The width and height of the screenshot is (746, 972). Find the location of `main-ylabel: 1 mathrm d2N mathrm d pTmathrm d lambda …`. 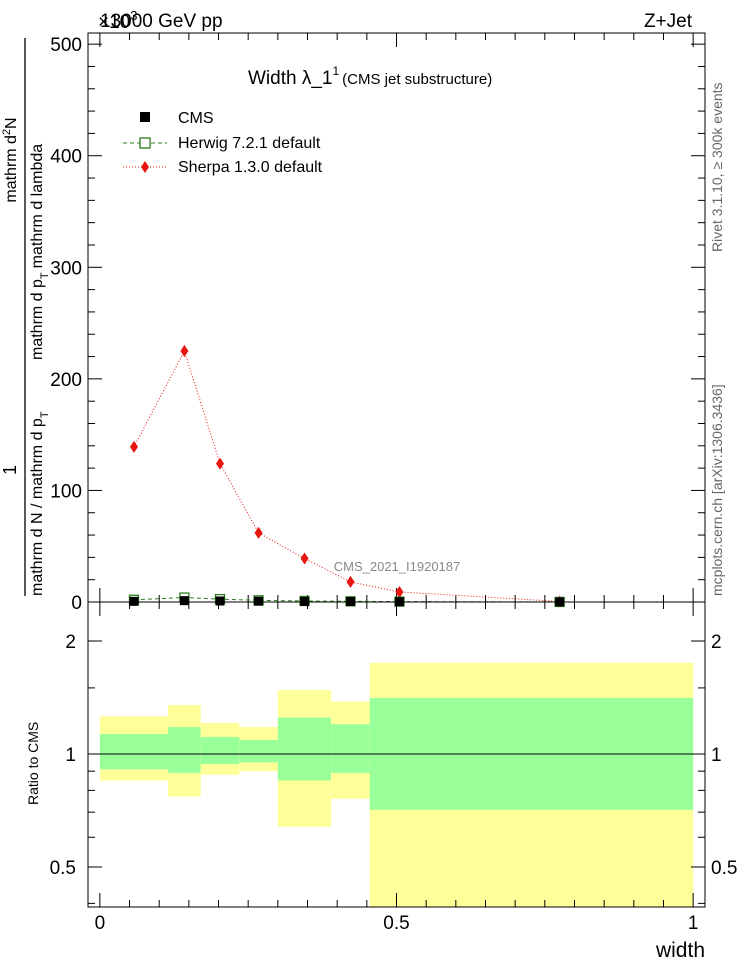

main-ylabel: 1 mathrm d2N mathrm d pTmathrm d lambda … is located at coordinates (25, 317).